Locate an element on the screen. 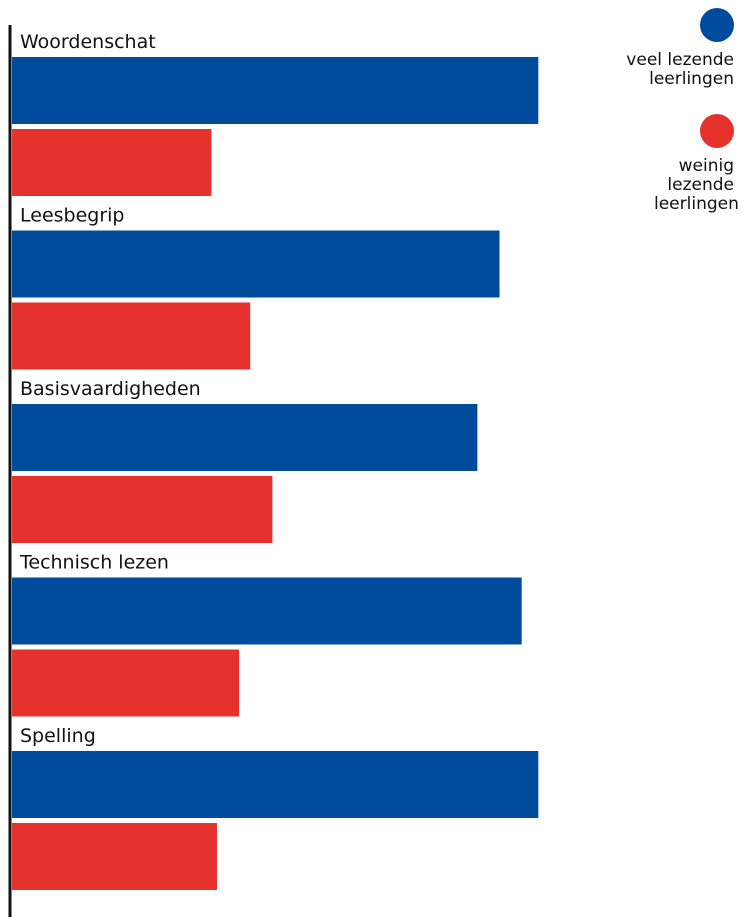 Image resolution: width=747 pixels, height=917 pixels. category-label-4: Spelling is located at coordinates (58, 736).